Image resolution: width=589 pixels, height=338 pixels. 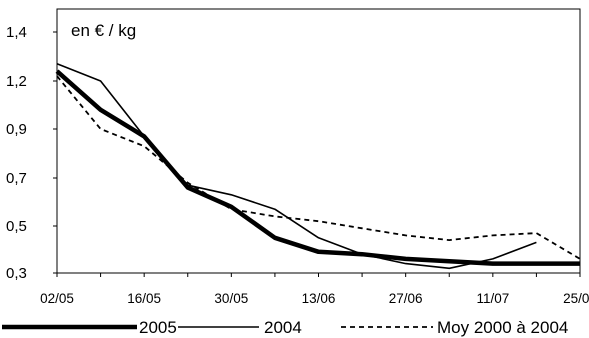 What do you see at coordinates (16, 129) in the screenshot?
I see `y-tick-label: 0,9` at bounding box center [16, 129].